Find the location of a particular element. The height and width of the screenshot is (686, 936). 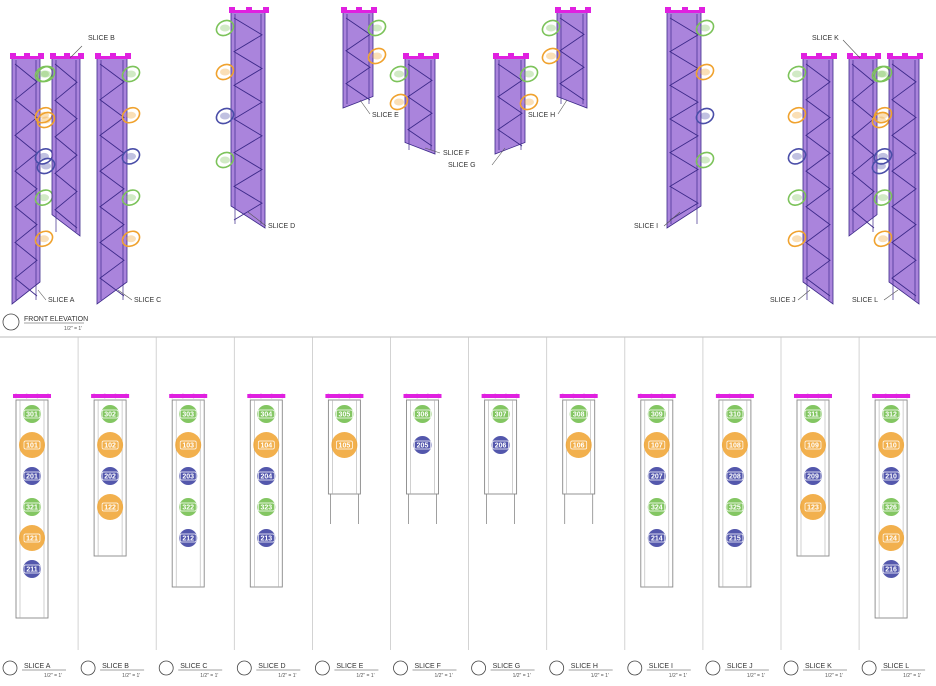

fixture-id: 108 is located at coordinates (735, 446).